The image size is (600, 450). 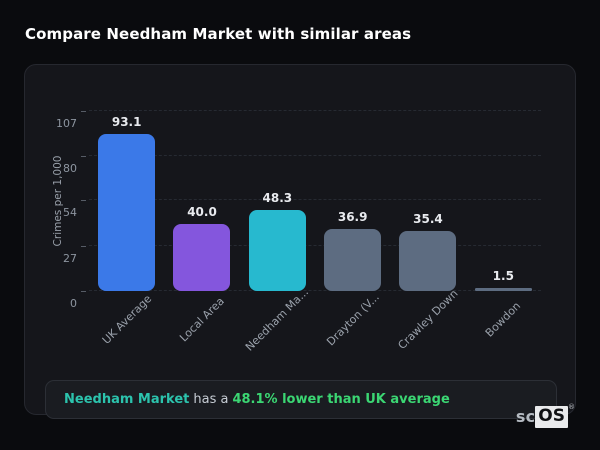 I want to click on bar-slot-crawley-down: 35.4 Crawley Down, so click(x=427, y=231).